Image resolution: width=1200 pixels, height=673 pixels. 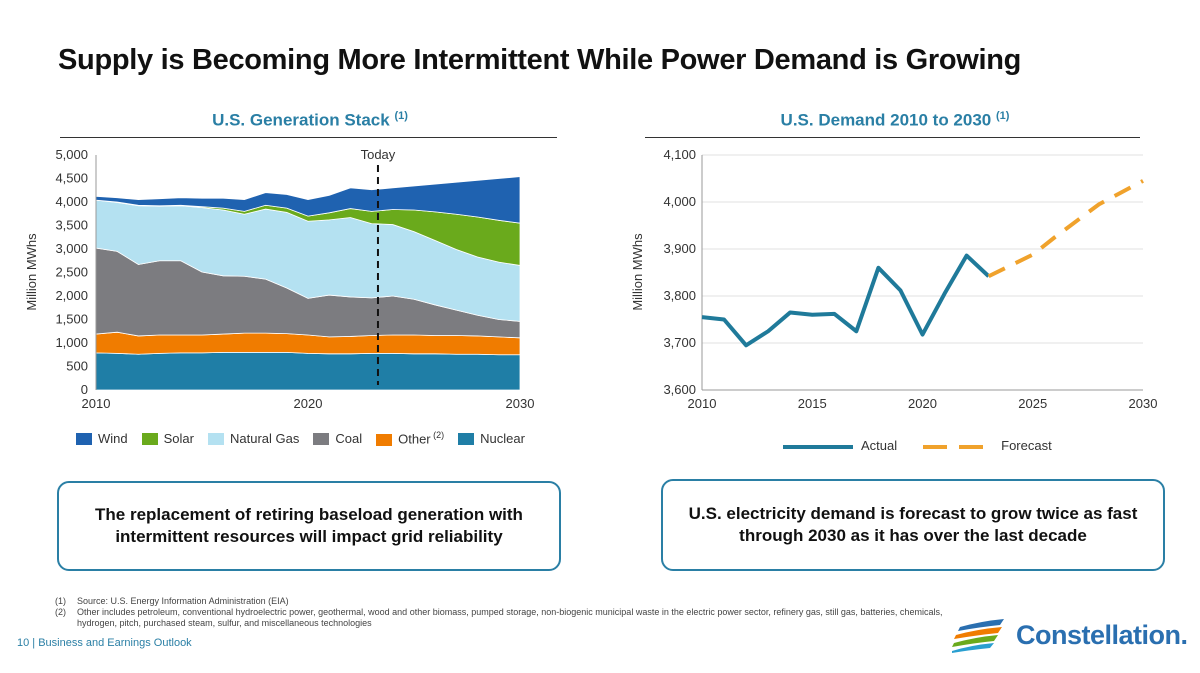 What do you see at coordinates (1102, 634) in the screenshot?
I see `logo-text: Constellation.` at bounding box center [1102, 634].